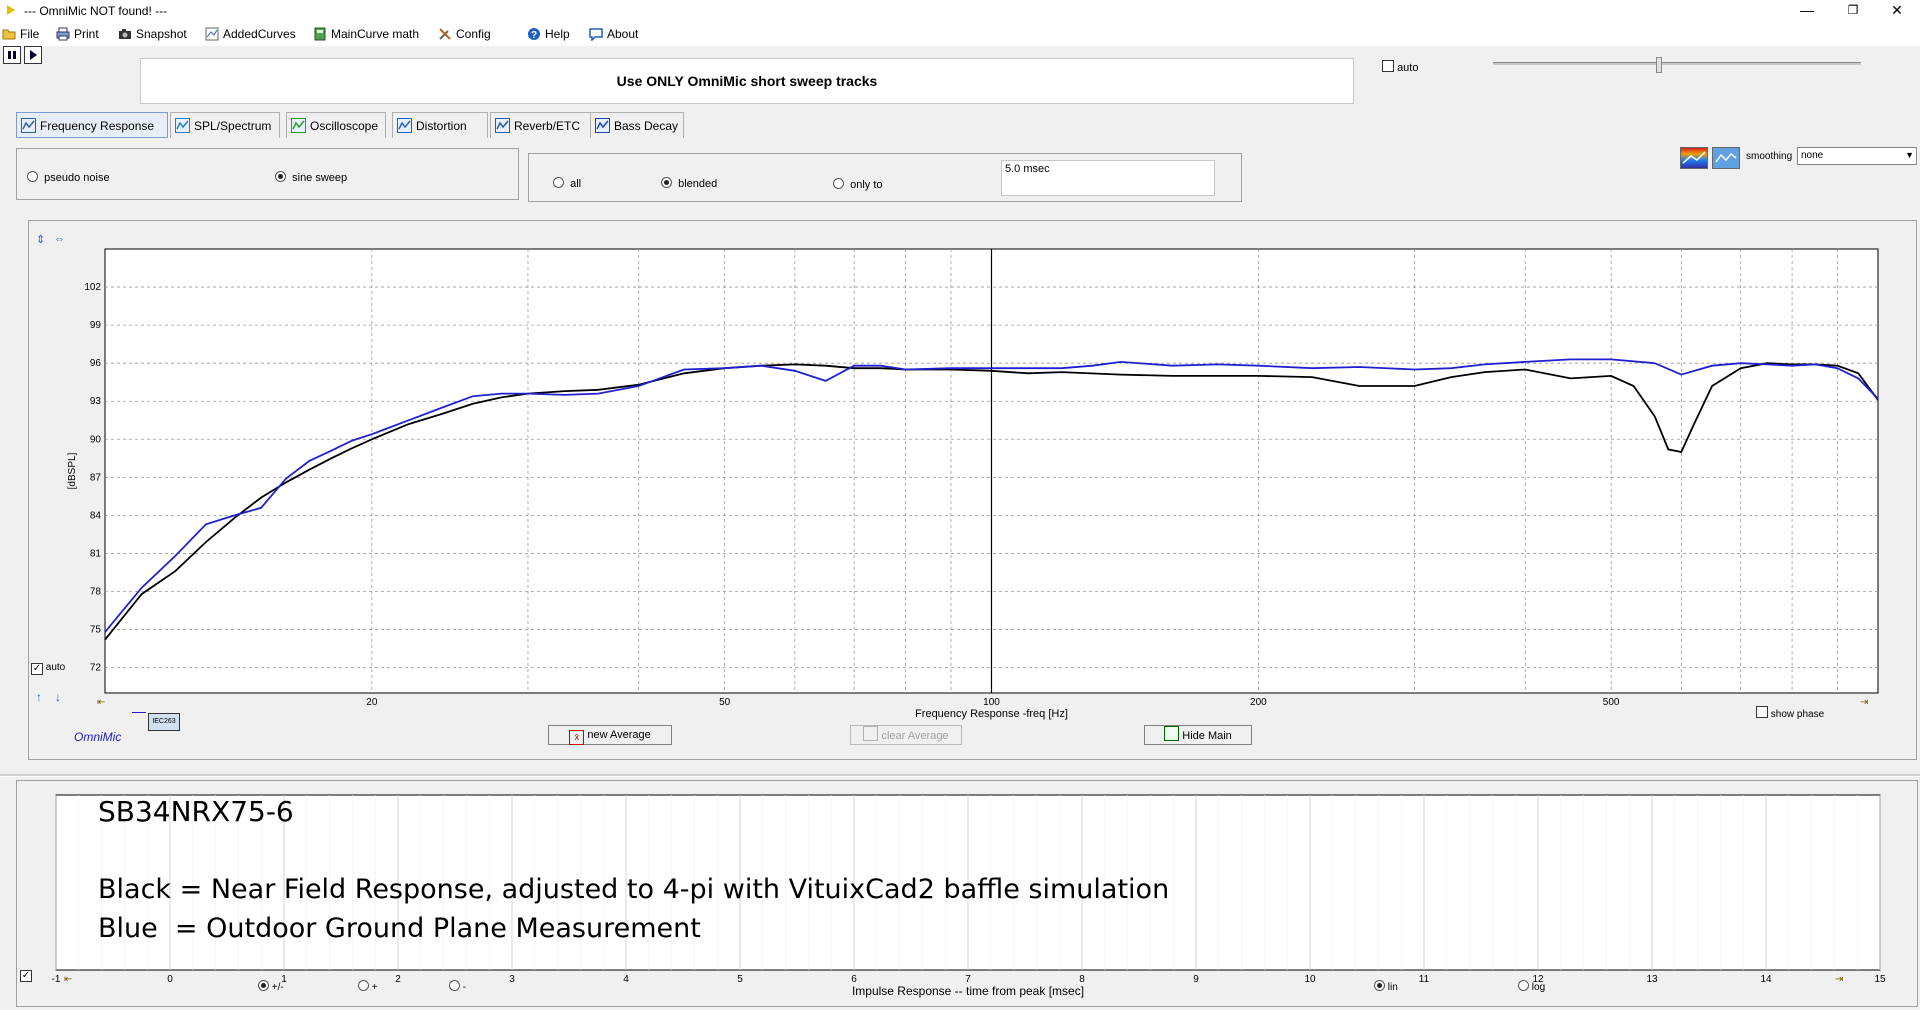  I want to click on radio-plus-dot, so click(363, 985).